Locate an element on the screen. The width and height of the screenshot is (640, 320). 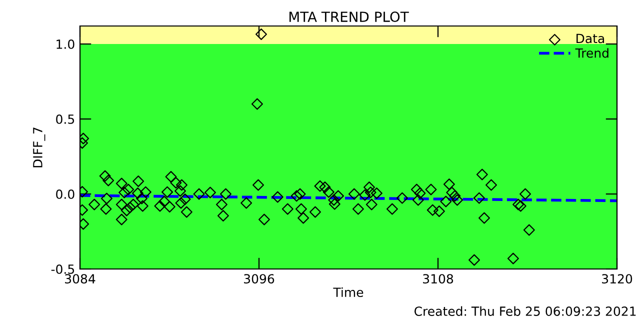
x-tick-label: 3096 is located at coordinates (259, 279).